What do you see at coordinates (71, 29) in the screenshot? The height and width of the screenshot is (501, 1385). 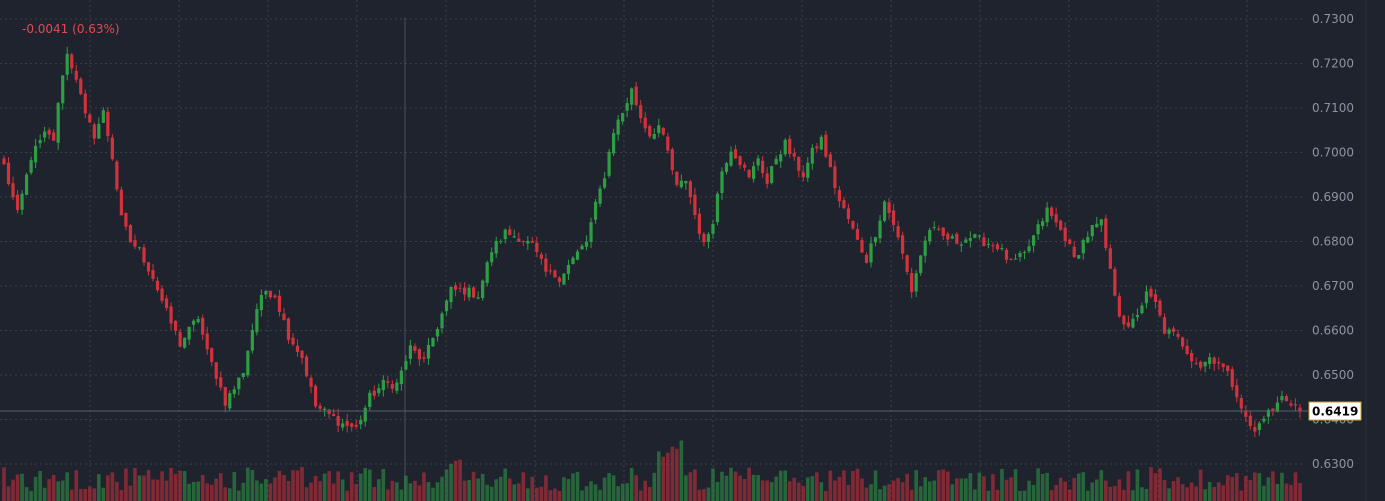 I see `change-indicator: -0.0041 (0.63%)` at bounding box center [71, 29].